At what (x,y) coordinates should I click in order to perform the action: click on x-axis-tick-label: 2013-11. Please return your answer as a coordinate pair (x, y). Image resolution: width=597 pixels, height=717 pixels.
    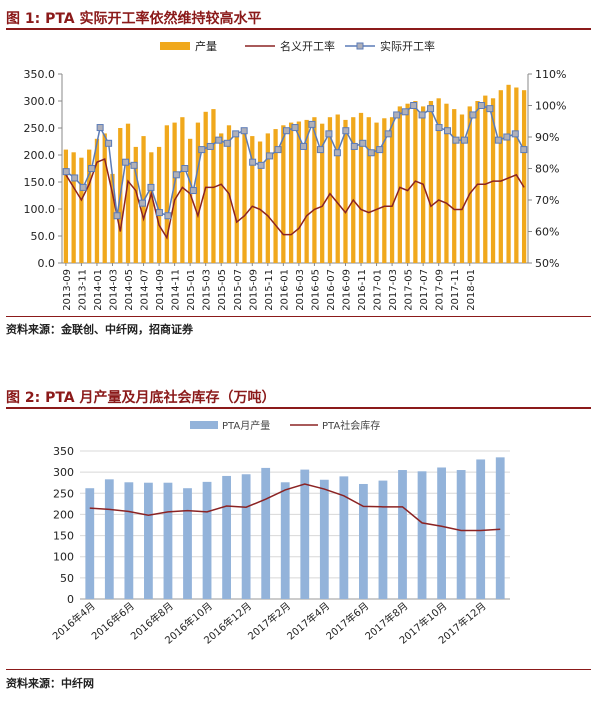
    Looking at the image, I should click on (82, 290).